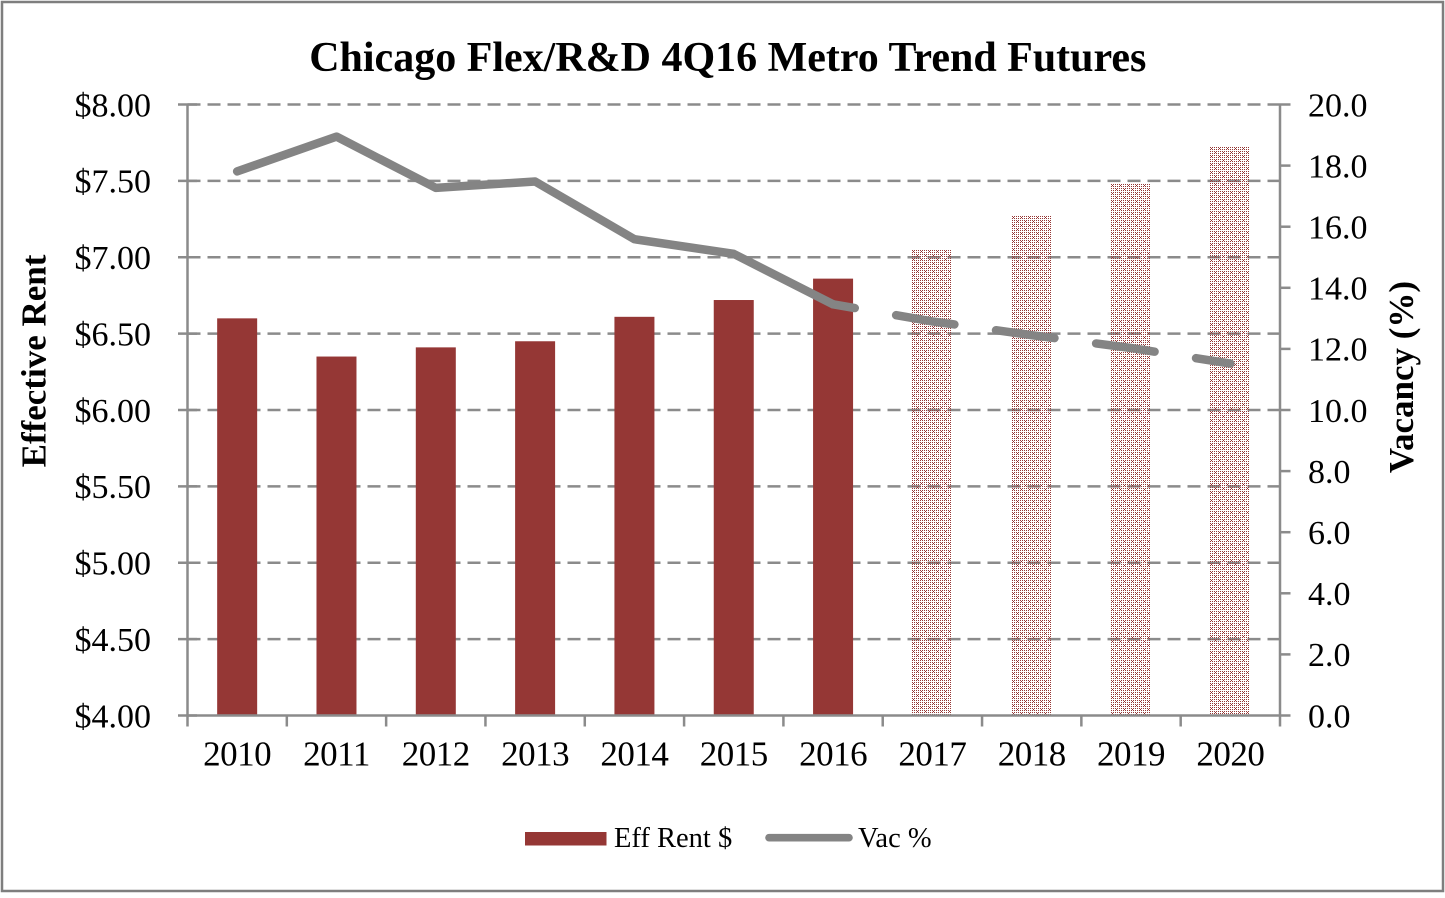 Image resolution: width=1445 pixels, height=898 pixels. I want to click on svg-text: 2017, so click(932, 754).